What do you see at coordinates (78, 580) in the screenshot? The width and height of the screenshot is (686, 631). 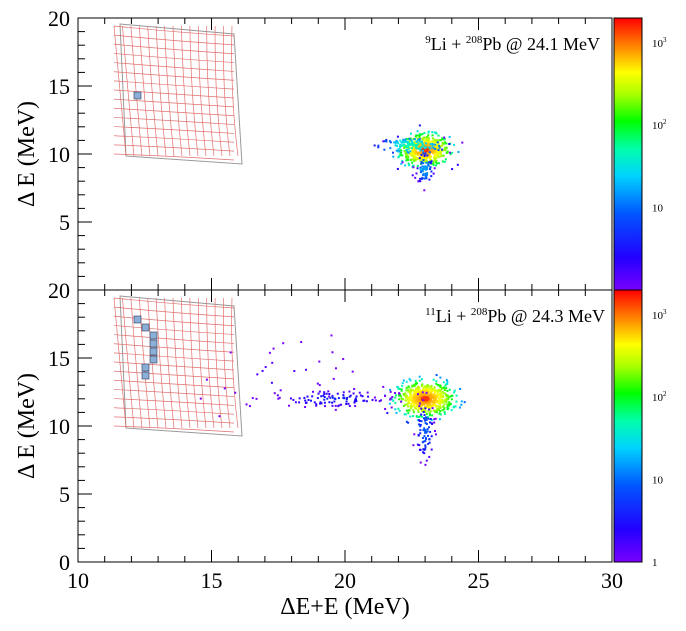 I see `x-tick-label: 10` at bounding box center [78, 580].